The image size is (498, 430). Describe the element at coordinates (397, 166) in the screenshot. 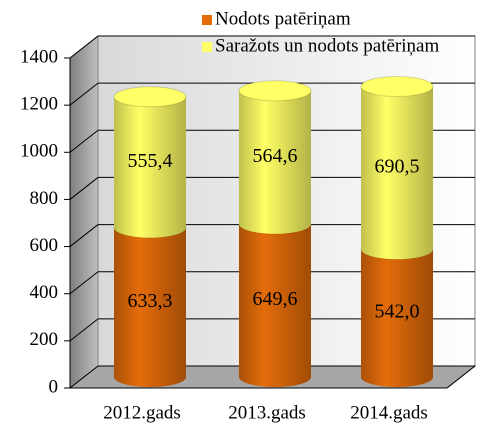

I see `value-label: 690,5` at that location.